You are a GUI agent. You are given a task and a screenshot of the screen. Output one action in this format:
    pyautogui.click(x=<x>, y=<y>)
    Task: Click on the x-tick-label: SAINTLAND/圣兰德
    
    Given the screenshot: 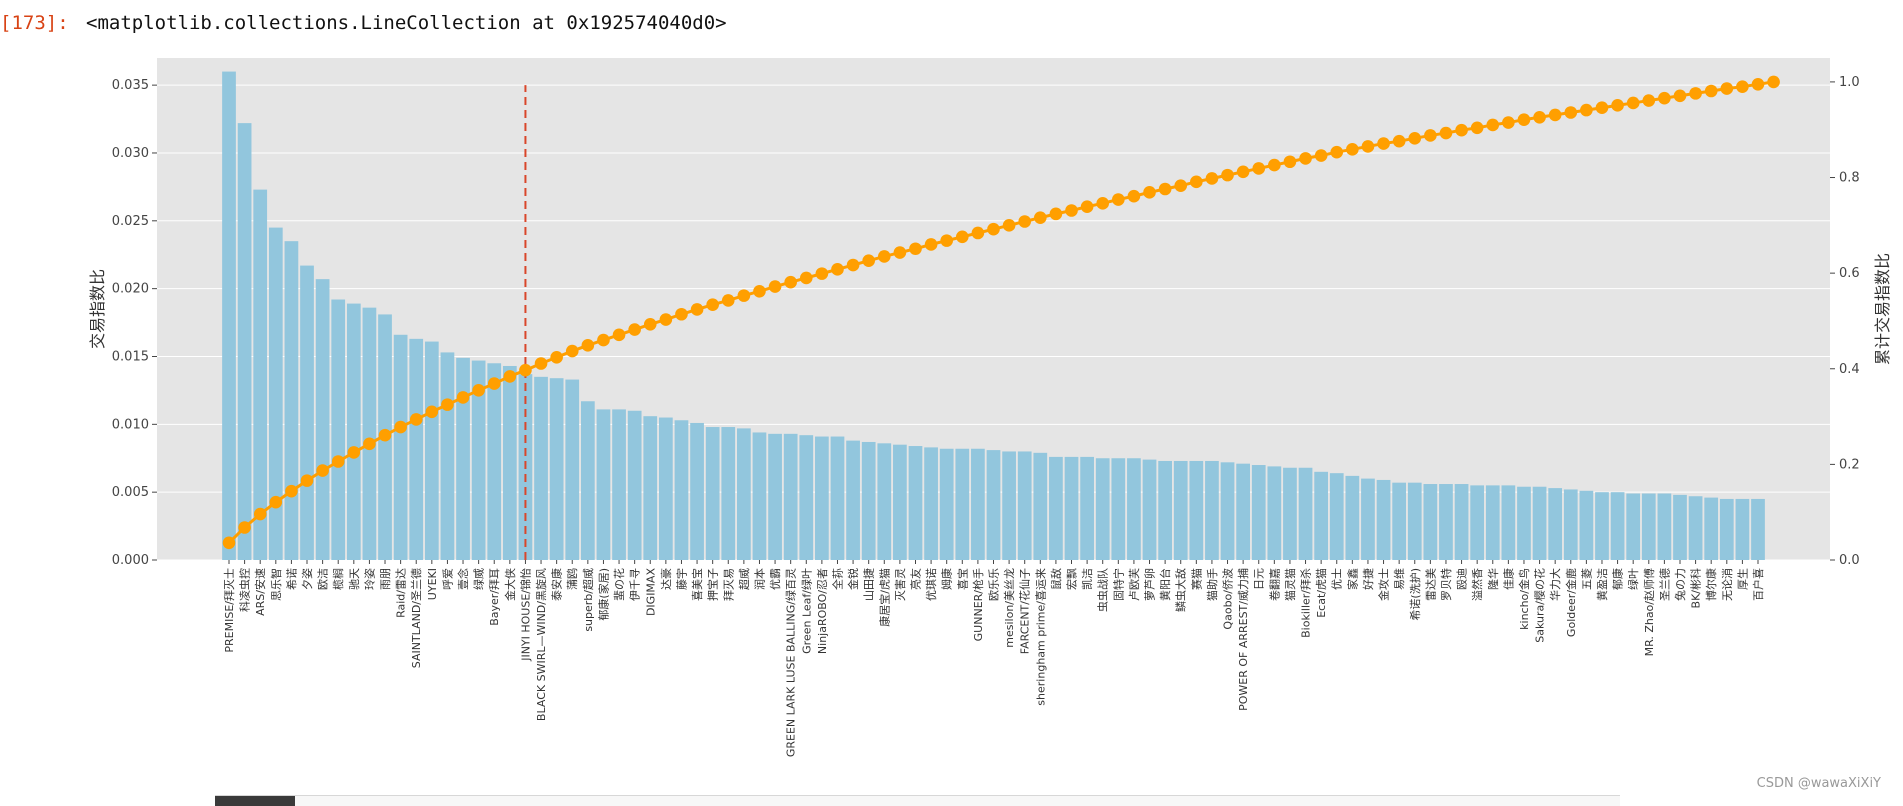 What is the action you would take?
    pyautogui.click(x=416, y=618)
    